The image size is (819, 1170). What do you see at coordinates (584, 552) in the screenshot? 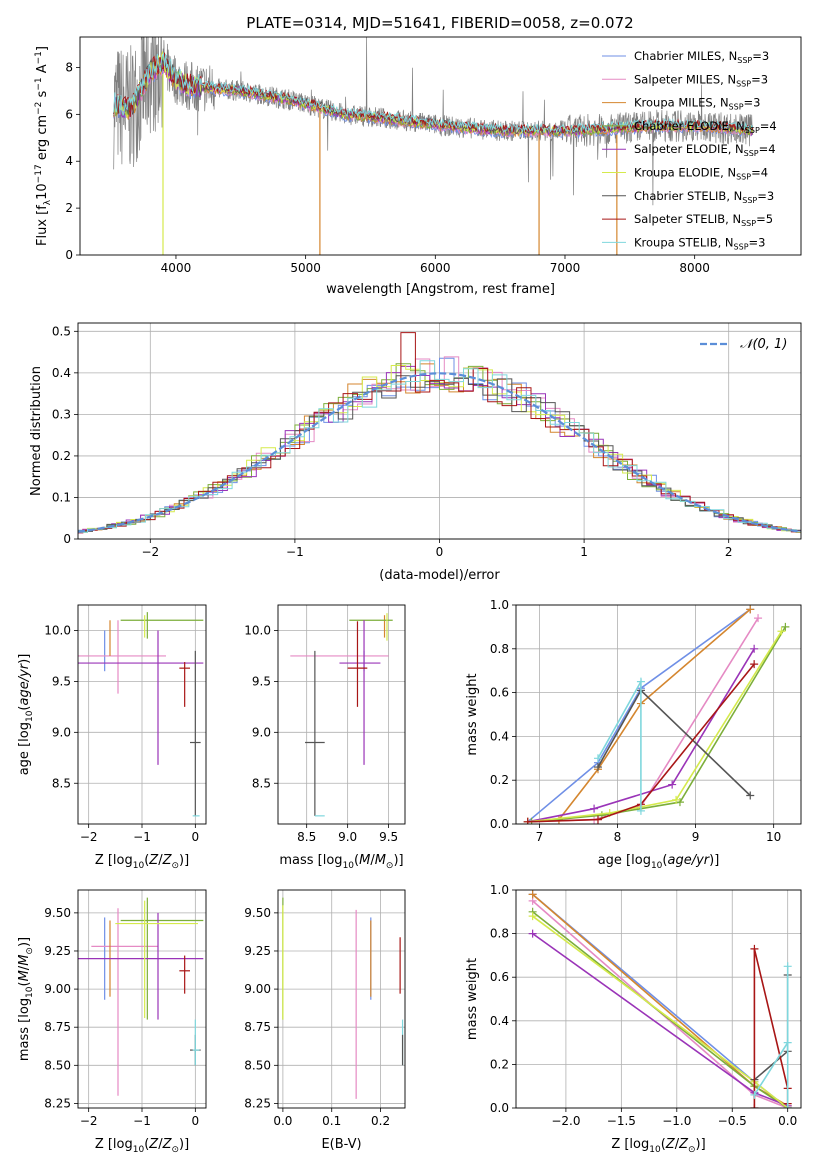
I see `x-tick-label: 1` at bounding box center [584, 552].